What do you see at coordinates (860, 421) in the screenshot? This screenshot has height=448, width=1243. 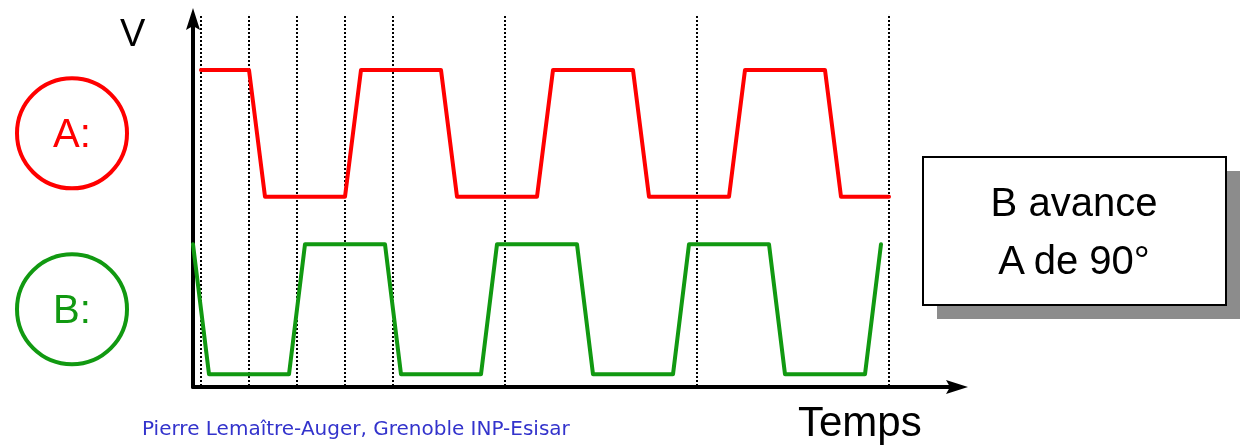 I see `x-axis-title: Temps` at bounding box center [860, 421].